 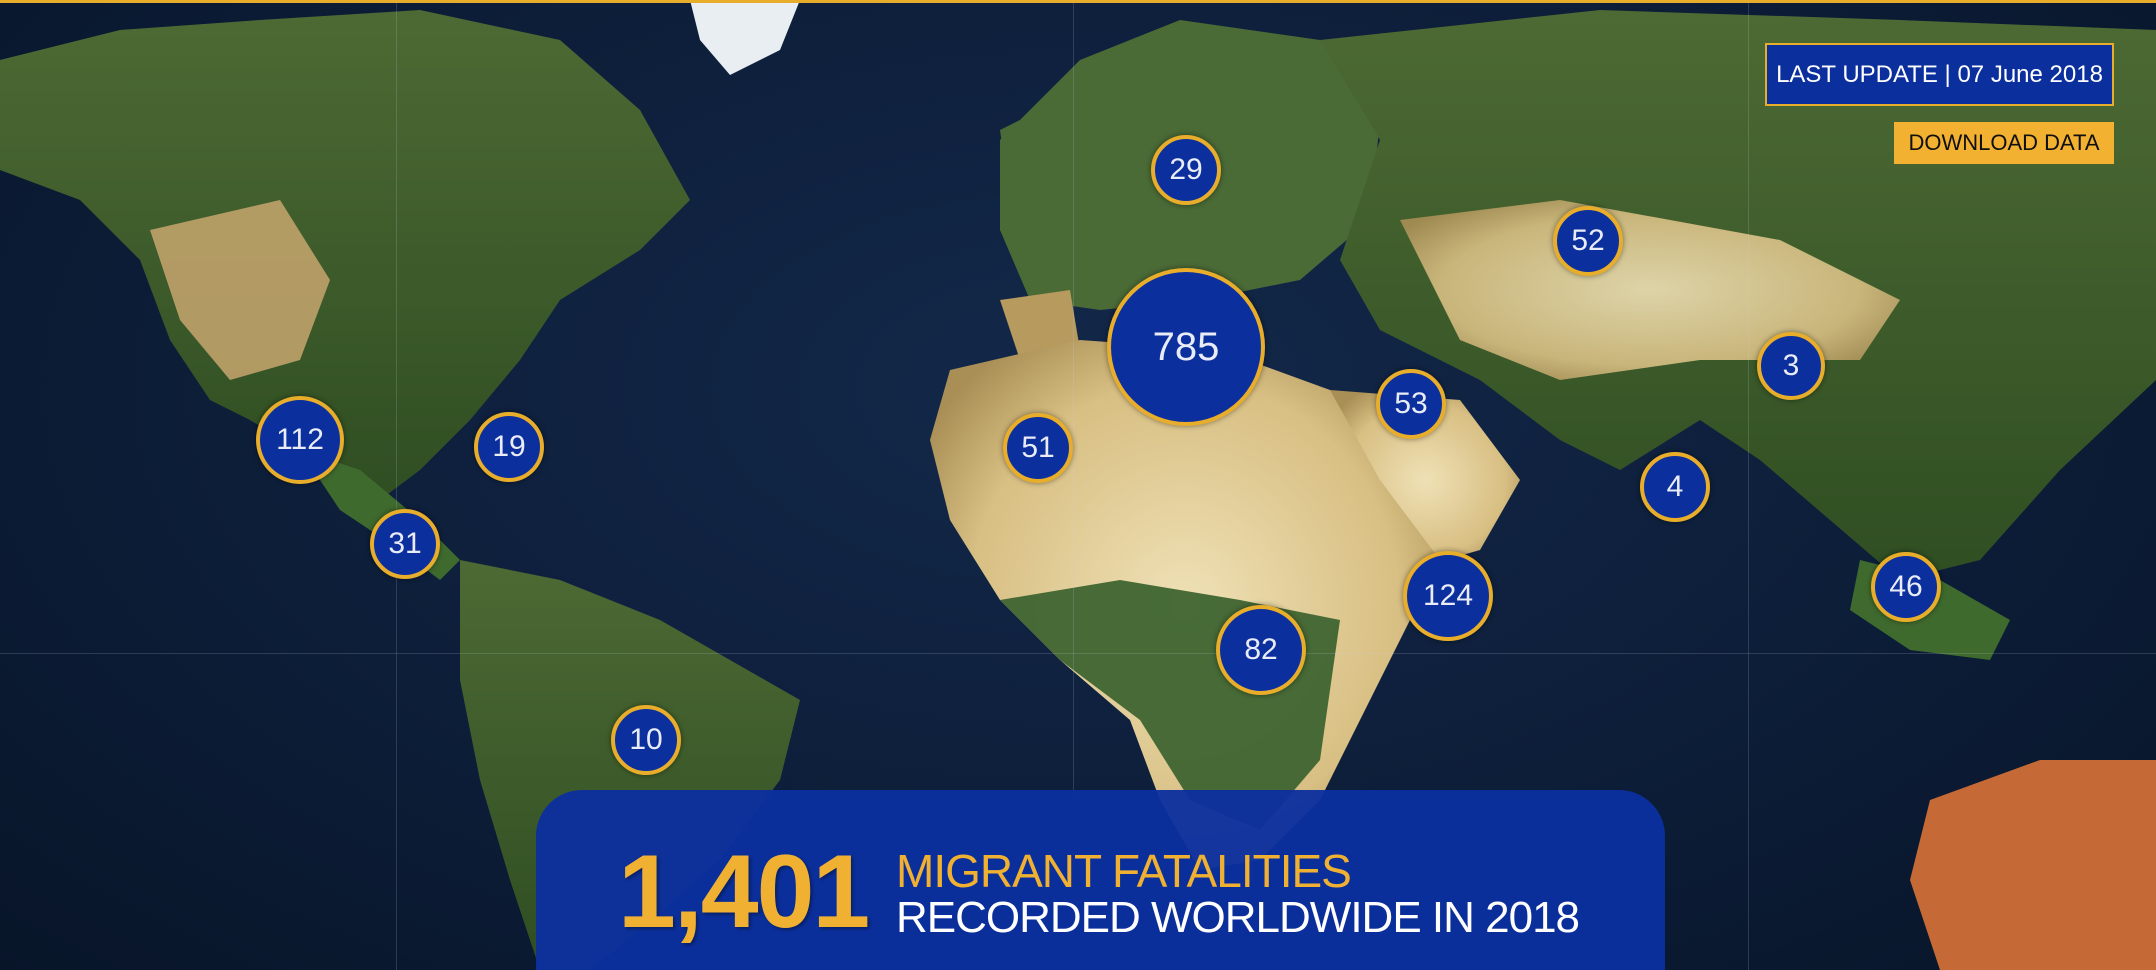 What do you see at coordinates (1411, 404) in the screenshot?
I see `cluster-marker: 53` at bounding box center [1411, 404].